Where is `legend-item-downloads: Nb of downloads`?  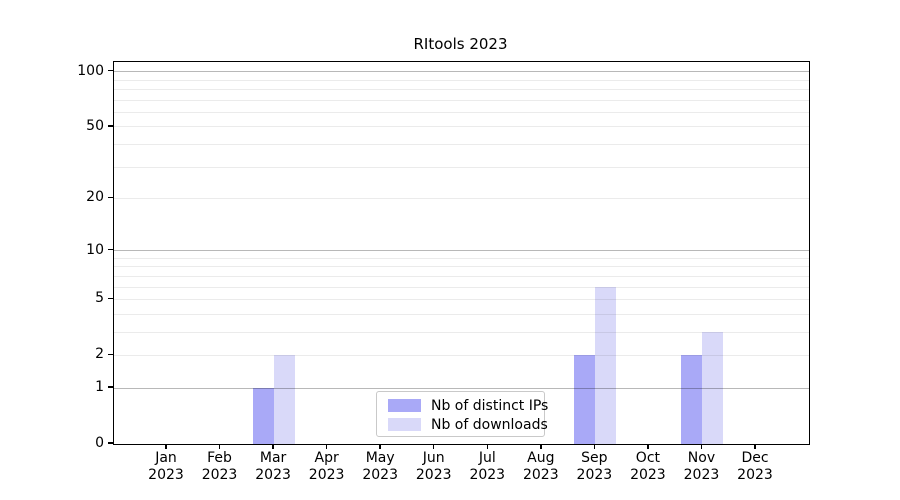
legend-item-downloads: Nb of downloads is located at coordinates (462, 424).